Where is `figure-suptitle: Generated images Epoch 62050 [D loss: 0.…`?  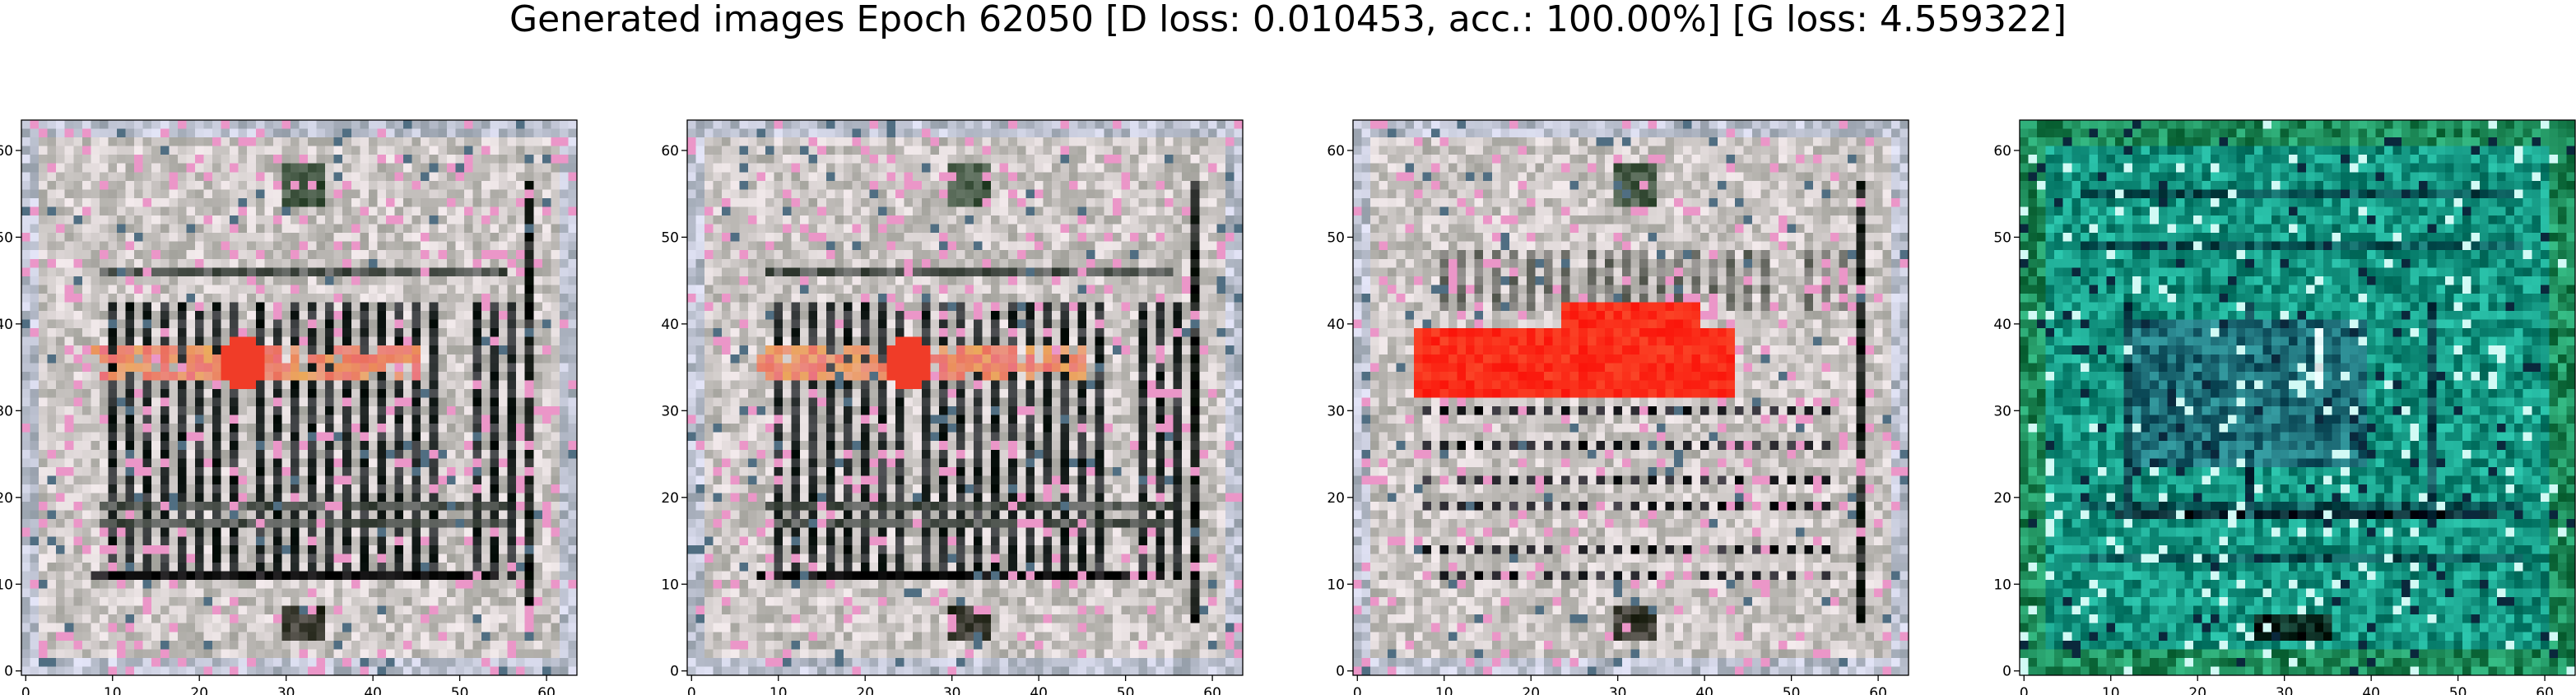 figure-suptitle: Generated images Epoch 62050 [D loss: 0.… is located at coordinates (1288, 20).